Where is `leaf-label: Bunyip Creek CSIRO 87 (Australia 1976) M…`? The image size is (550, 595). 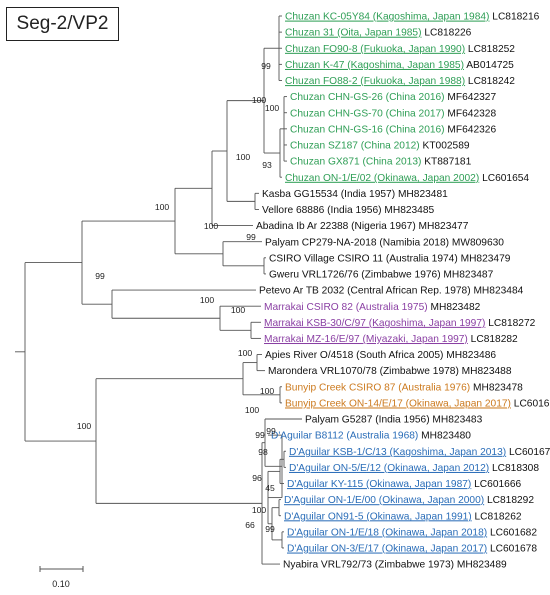
leaf-label: Bunyip Creek CSIRO 87 (Australia 1976) M… is located at coordinates (404, 387).